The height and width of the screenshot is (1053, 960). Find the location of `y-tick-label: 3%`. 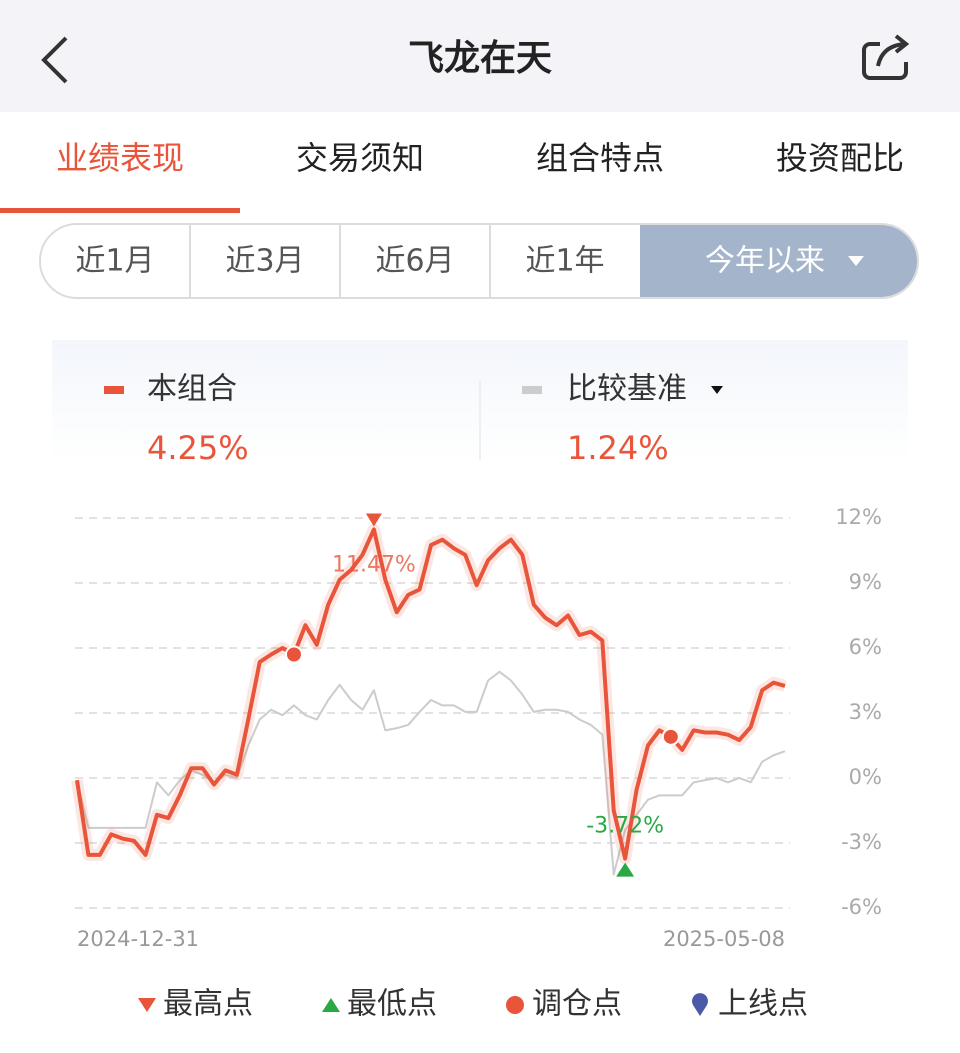

y-tick-label: 3% is located at coordinates (865, 712).